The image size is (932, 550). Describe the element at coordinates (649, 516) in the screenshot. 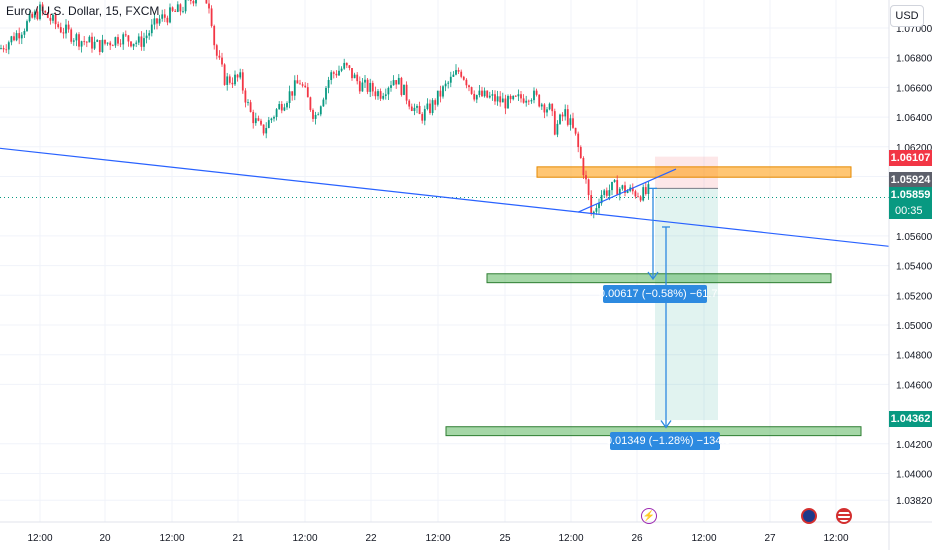

I see `lightning-event-icon: ⚡` at that location.